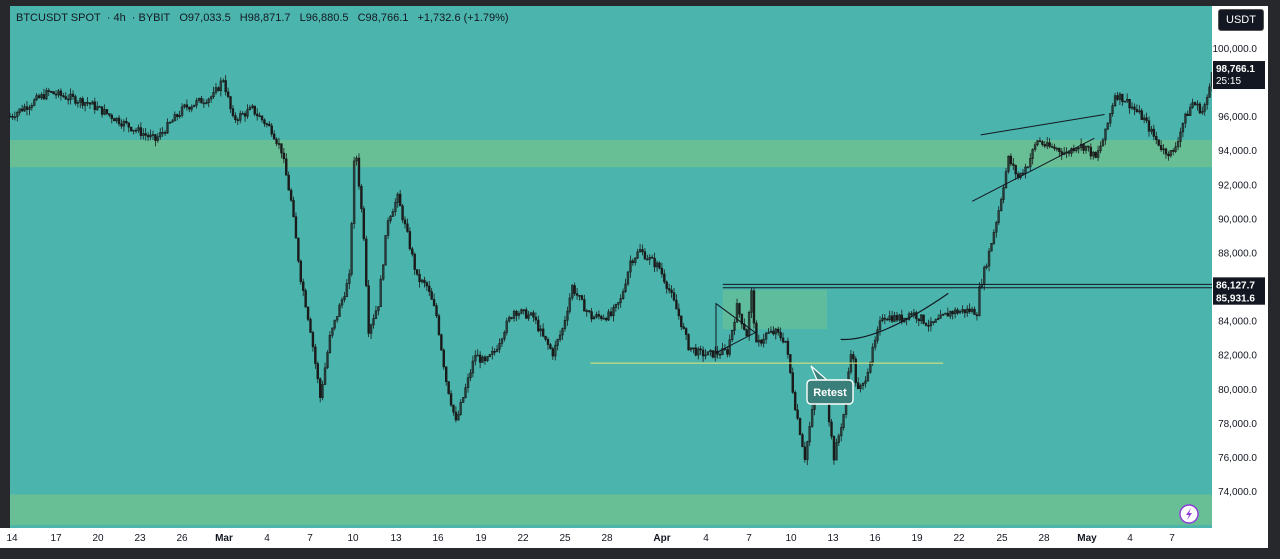 Image resolution: width=1280 pixels, height=559 pixels. Describe the element at coordinates (1033, 169) in the screenshot. I see `wedge-lower-line` at that location.